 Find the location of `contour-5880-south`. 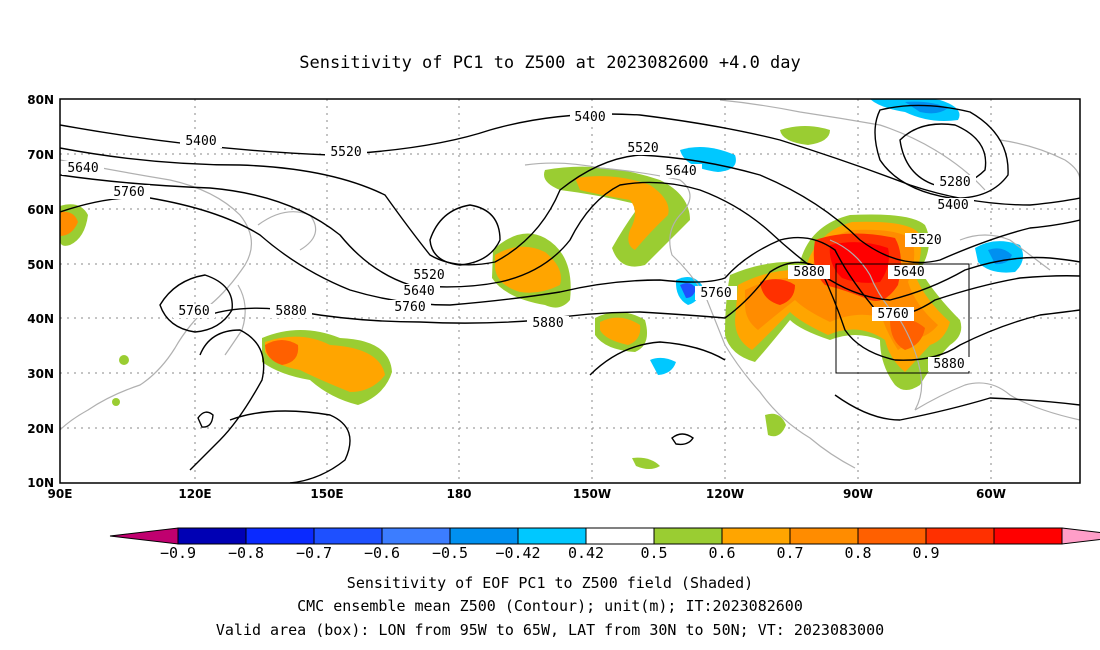

contour-5880-south is located at coordinates (270, 406).